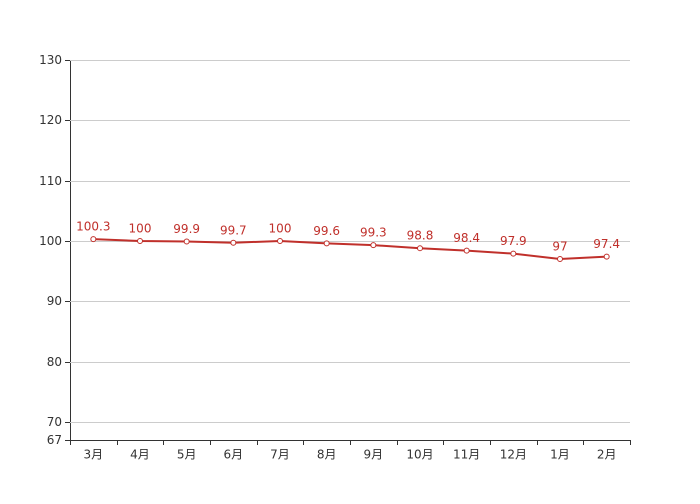 The height and width of the screenshot is (504, 700). Describe the element at coordinates (326, 231) in the screenshot. I see `data-label: 99.6` at that location.